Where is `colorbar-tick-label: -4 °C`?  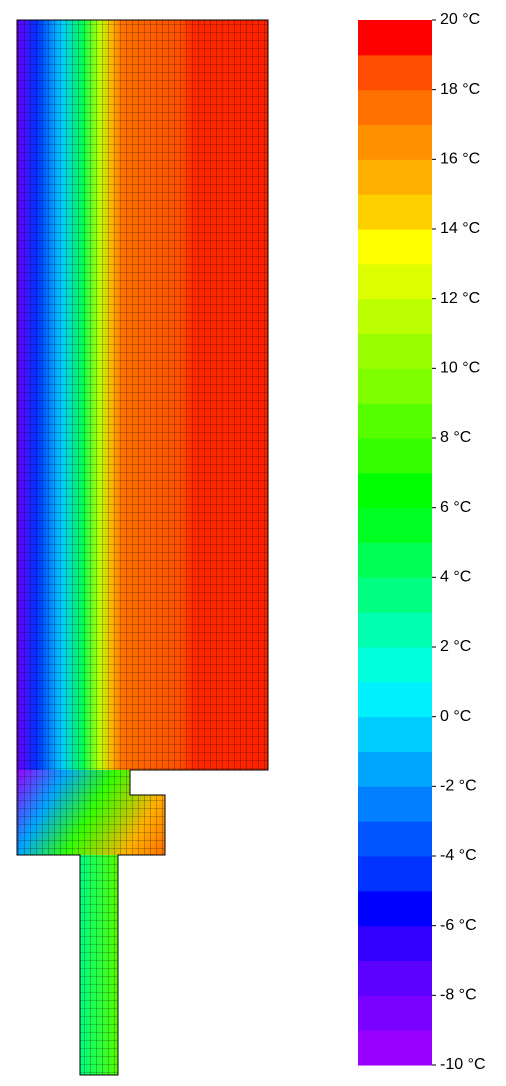
colorbar-tick-label: -4 °C is located at coordinates (458, 855).